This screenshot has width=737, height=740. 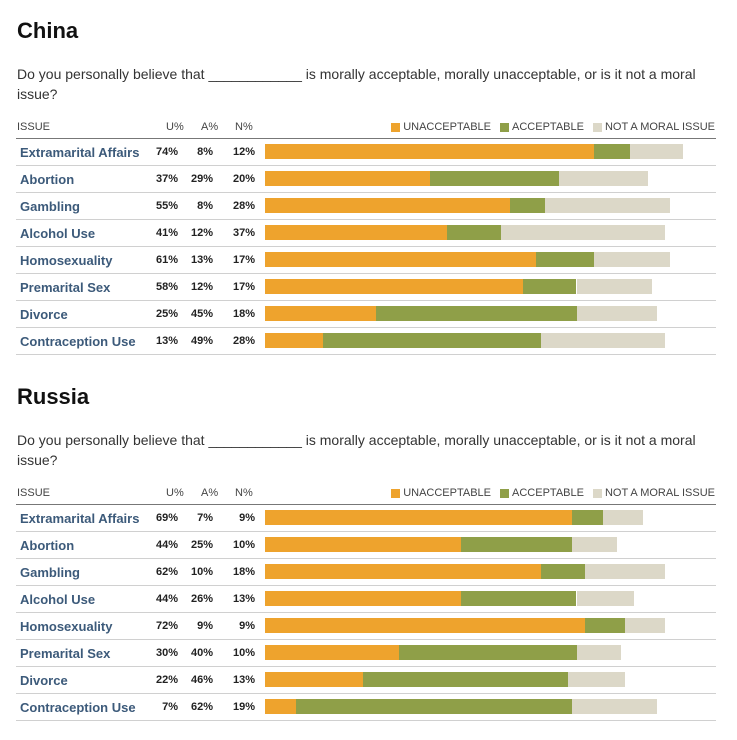 I want to click on issue-label: Gambling, so click(x=50, y=572).